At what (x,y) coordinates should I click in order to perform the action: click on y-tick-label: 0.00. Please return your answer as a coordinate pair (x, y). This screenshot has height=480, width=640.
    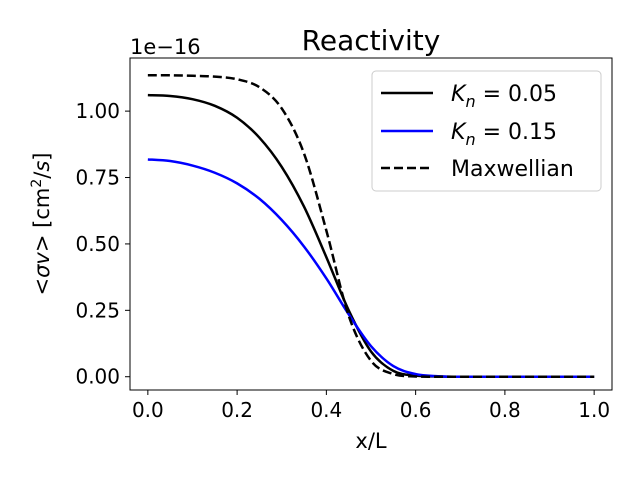
    Looking at the image, I should click on (97, 377).